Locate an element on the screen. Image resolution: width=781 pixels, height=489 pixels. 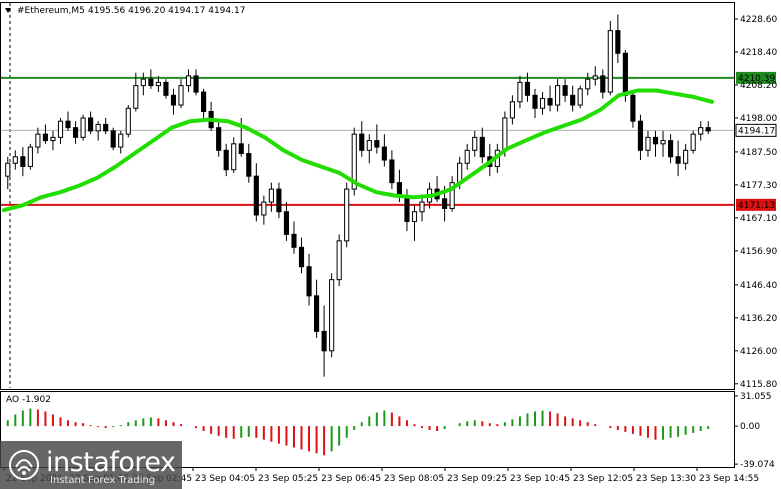
instaforex-logo: instaforex Instant Forex Trading is located at coordinates (91, 465).